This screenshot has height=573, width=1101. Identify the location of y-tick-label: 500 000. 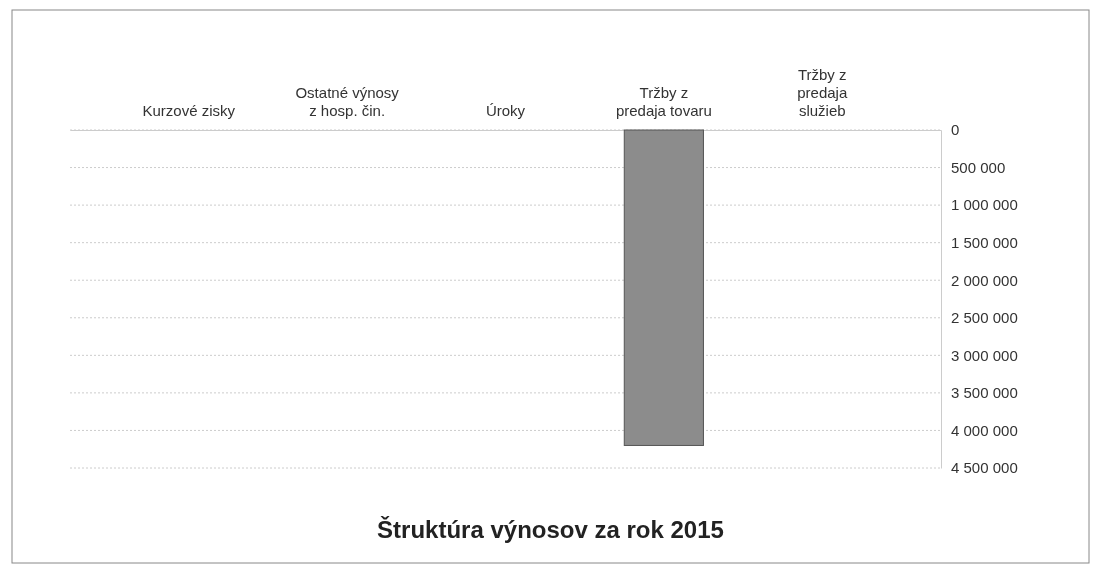
(978, 167).